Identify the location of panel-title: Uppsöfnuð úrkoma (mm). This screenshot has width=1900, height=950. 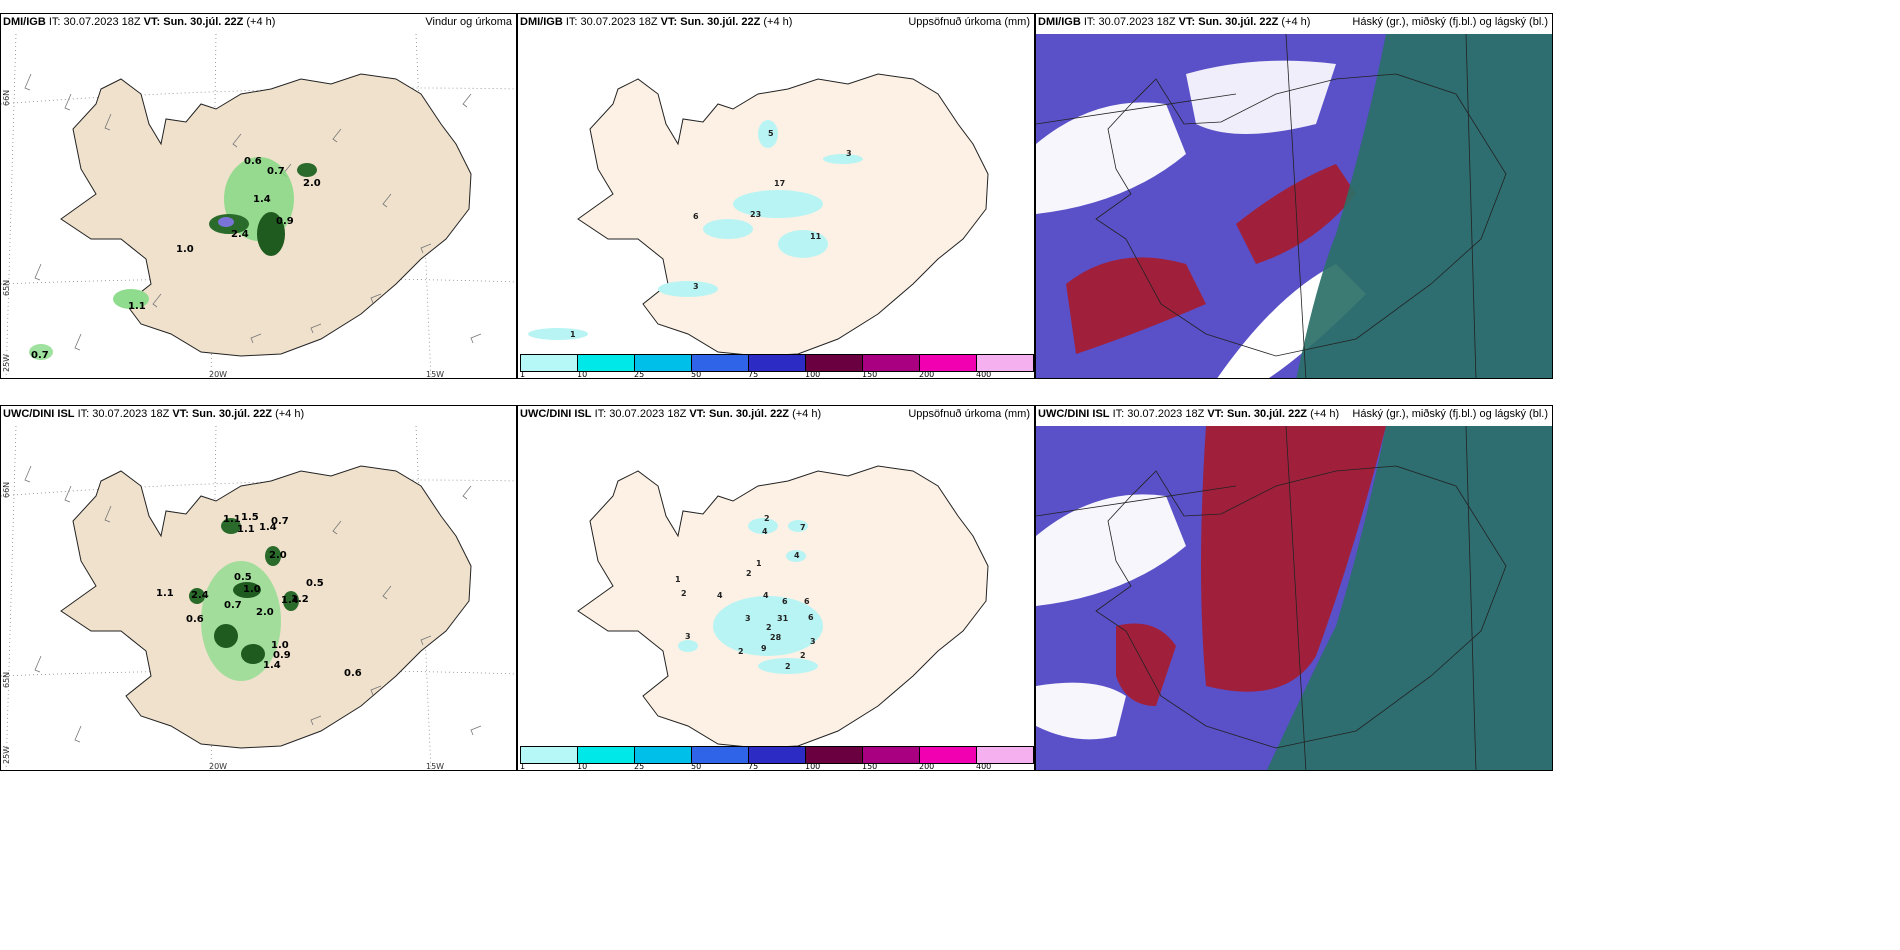
(969, 22).